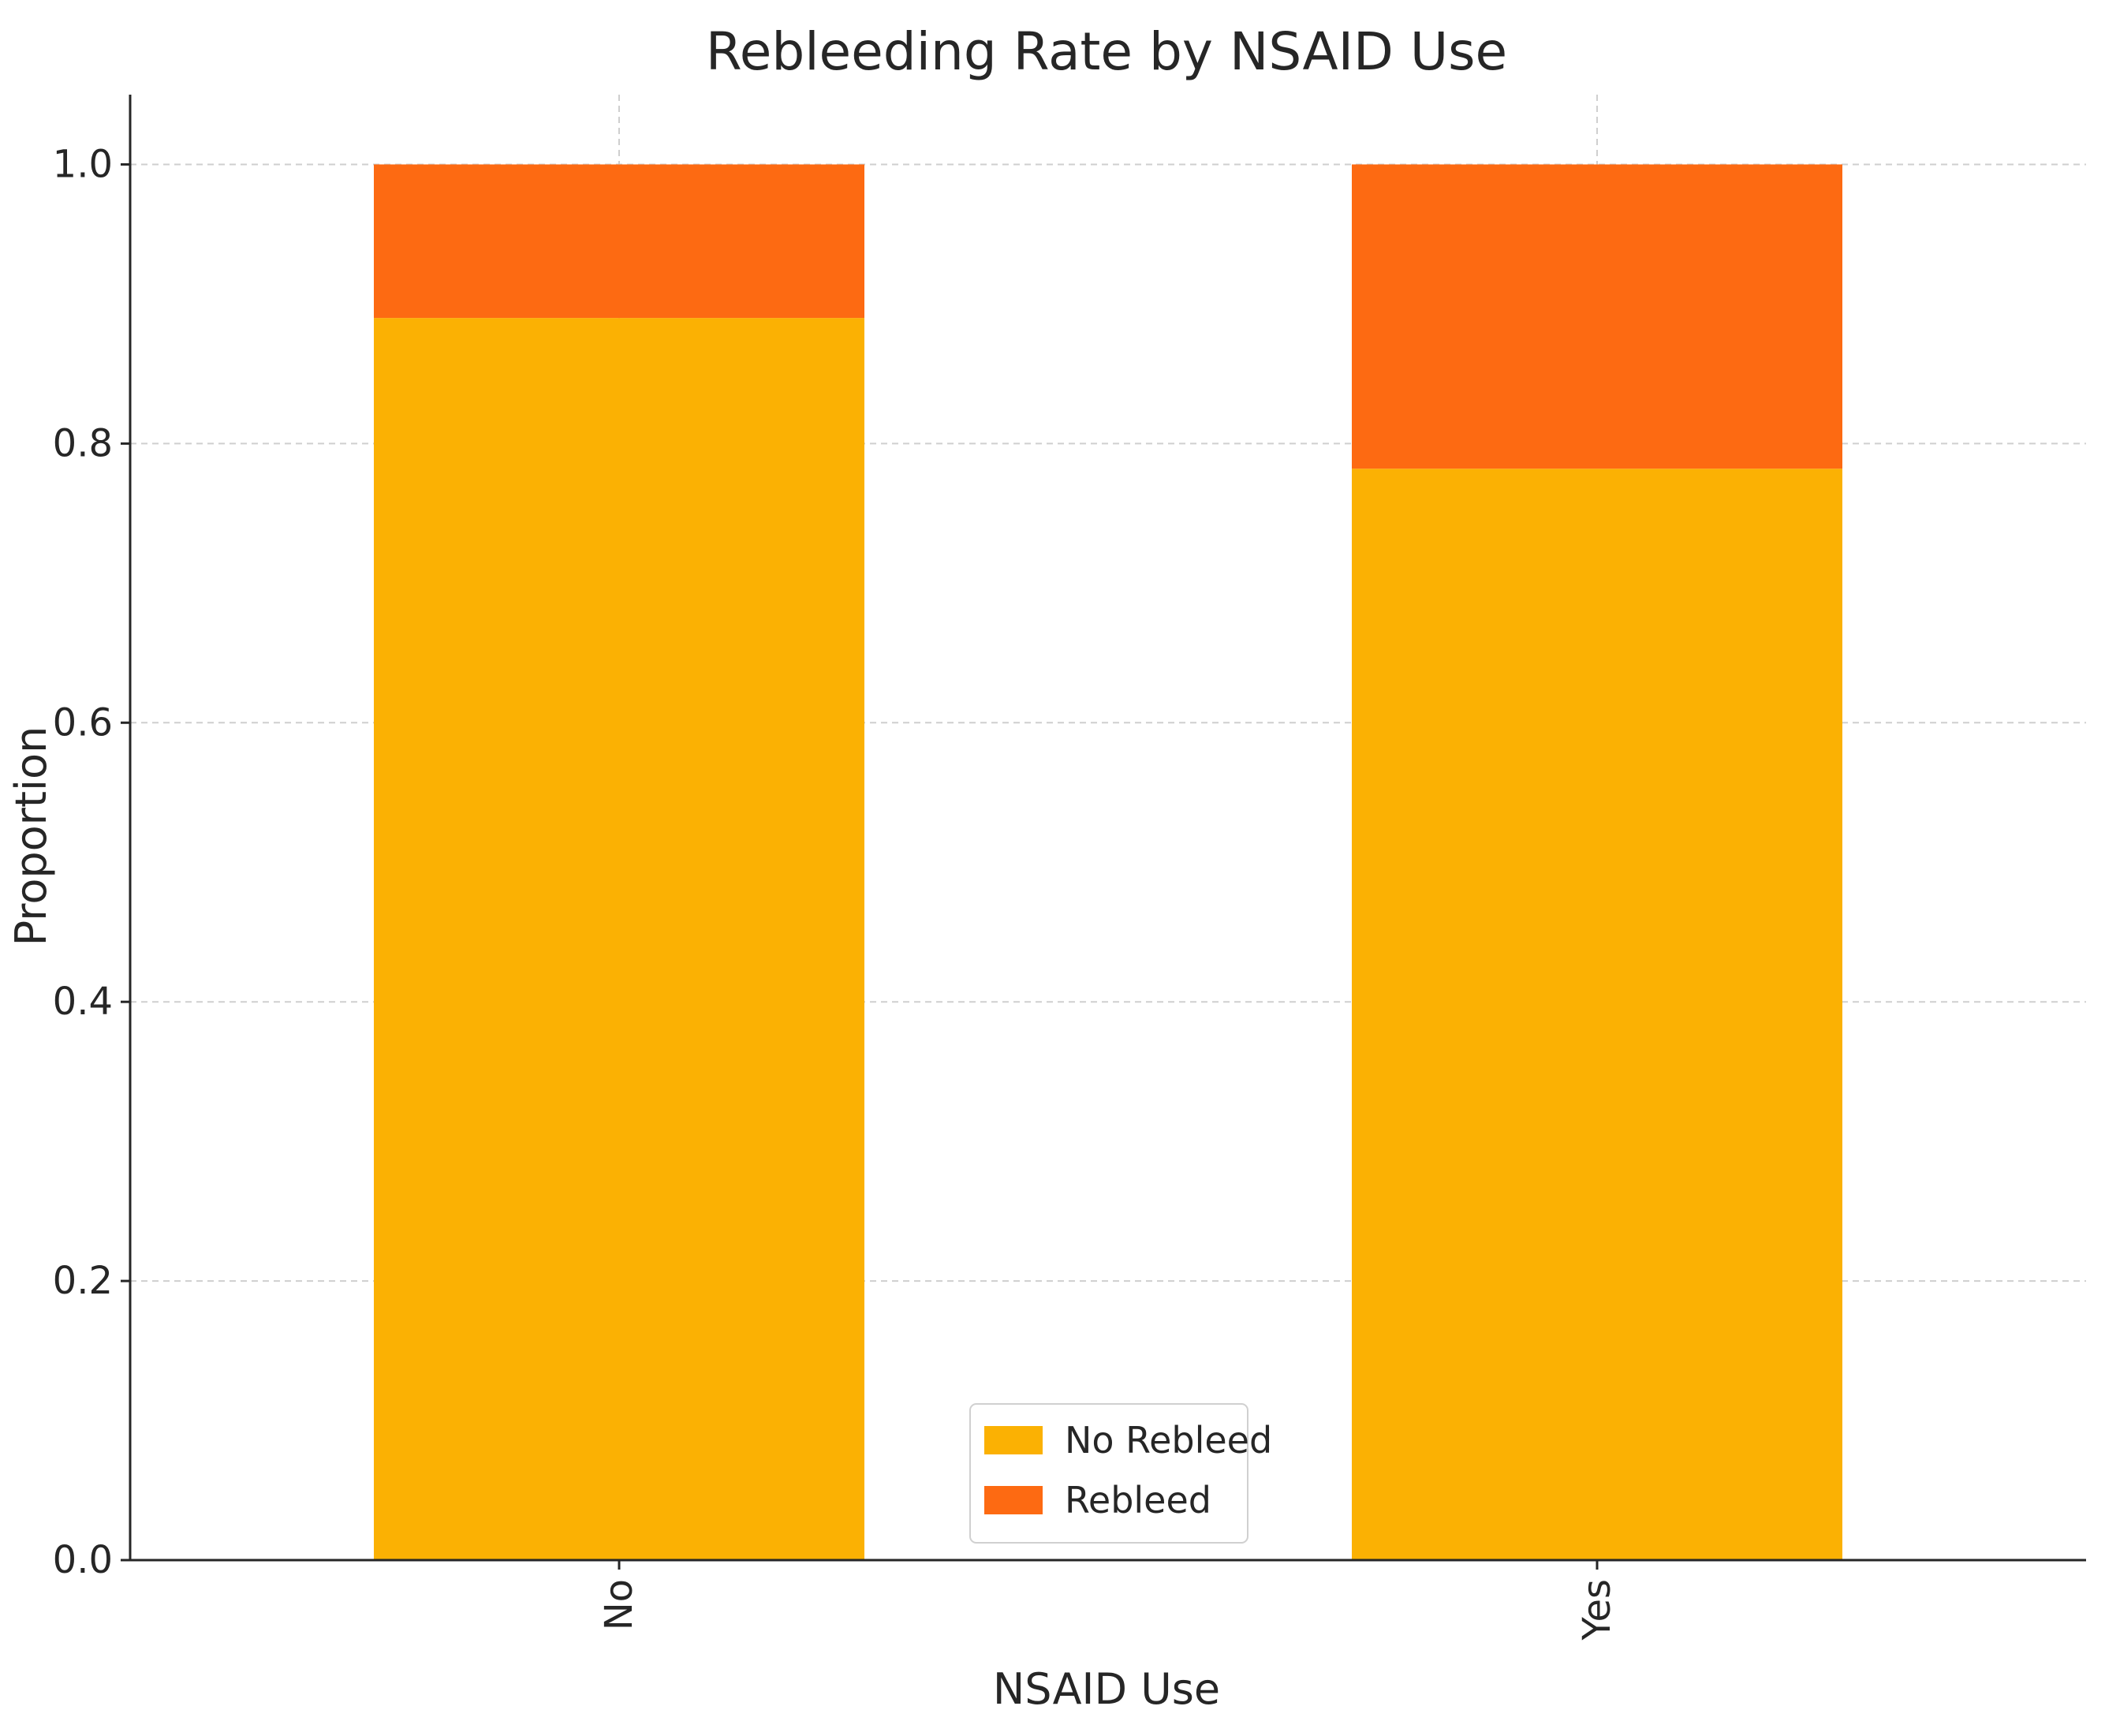  Describe the element at coordinates (1168, 1440) in the screenshot. I see `legend-label-no-rebleed: No Rebleed` at that location.